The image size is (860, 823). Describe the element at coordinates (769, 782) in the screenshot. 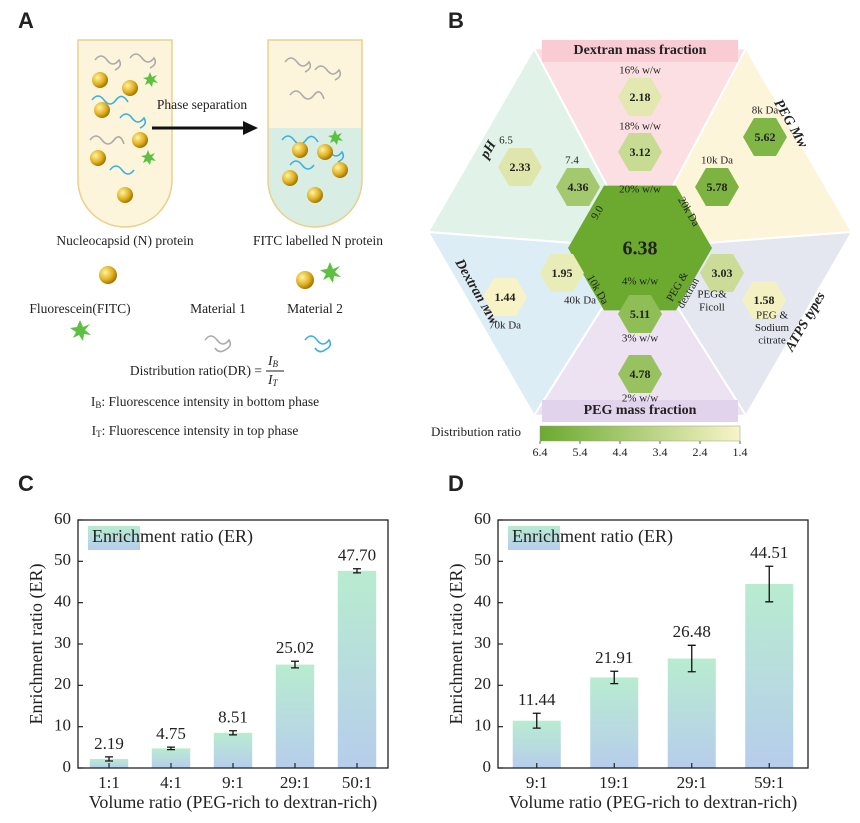

I see `x-tick-label: 59:1` at that location.